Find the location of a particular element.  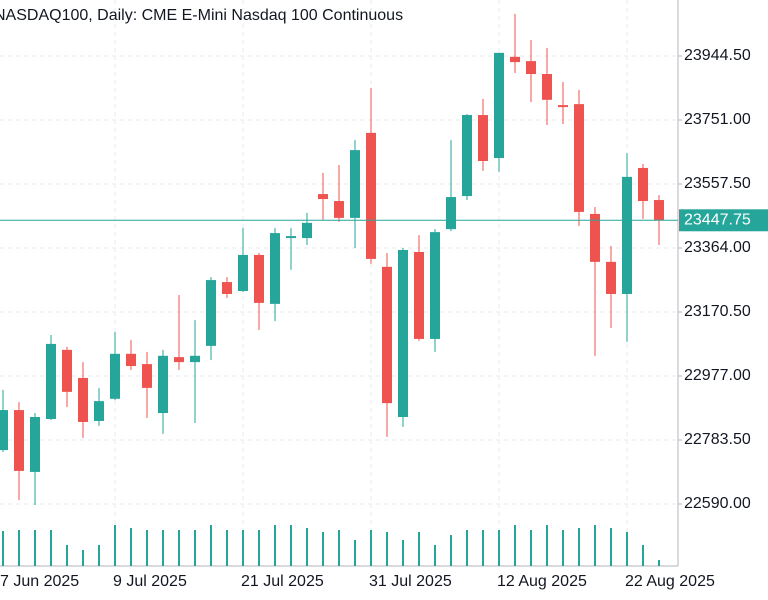

y-tick-label: 23944.50 is located at coordinates (717, 55).